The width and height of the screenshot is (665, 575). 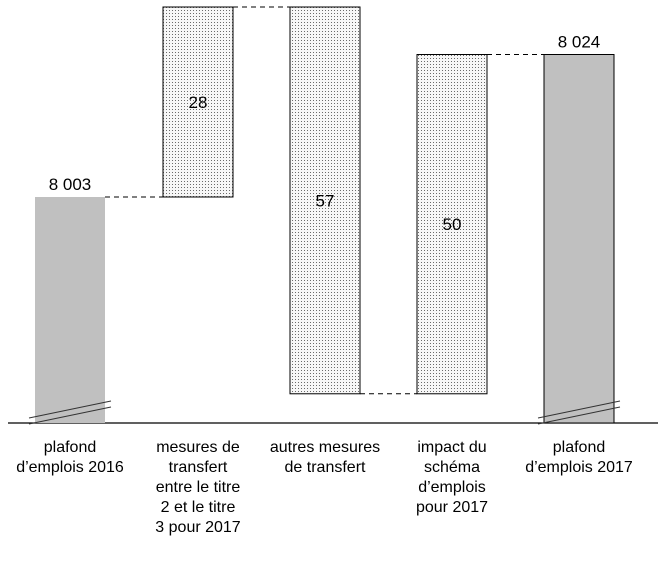 I want to click on category-label-3: autres mesures de transfert, so click(x=325, y=457).